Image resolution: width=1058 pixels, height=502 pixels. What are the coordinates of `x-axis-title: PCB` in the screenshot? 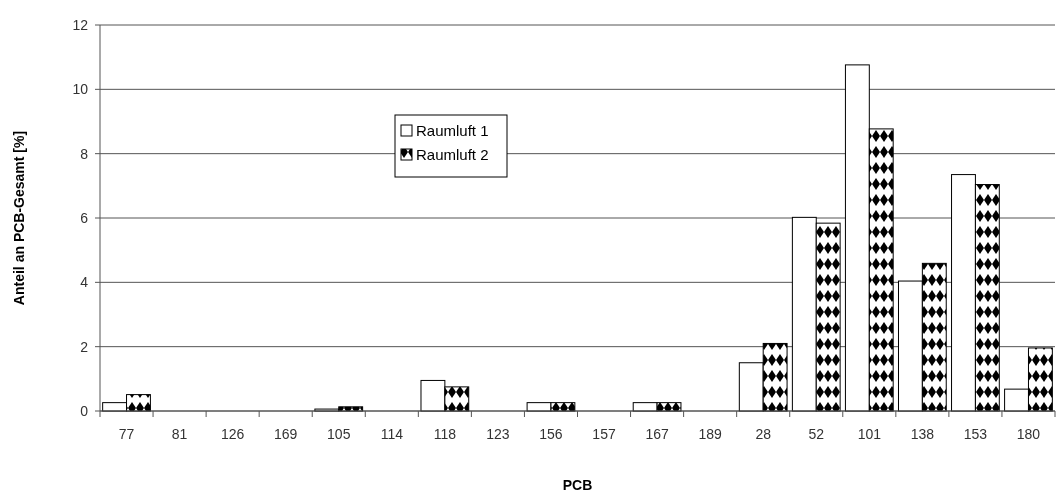 It's located at (577, 485).